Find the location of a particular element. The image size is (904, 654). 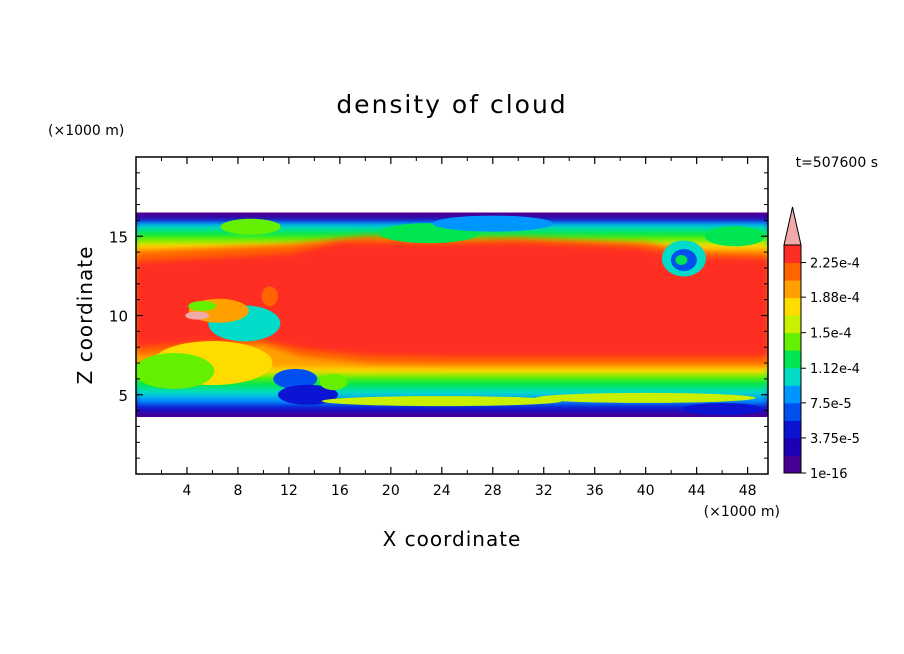

y-axis-label: Z coordinate is located at coordinates (85, 315).